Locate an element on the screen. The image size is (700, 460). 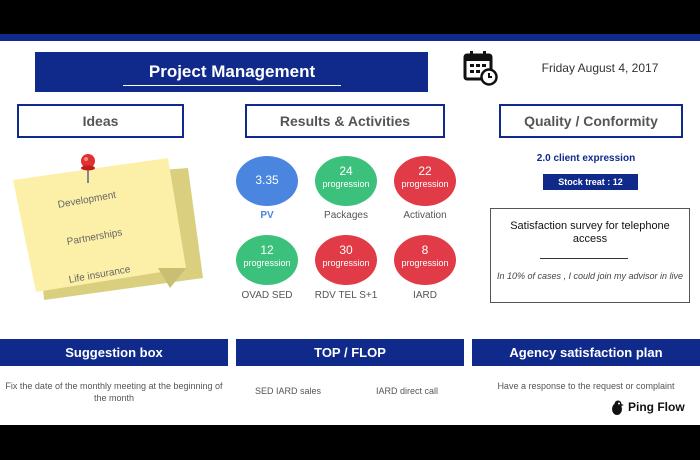
metric-label: Activation is located at coordinates (425, 215).